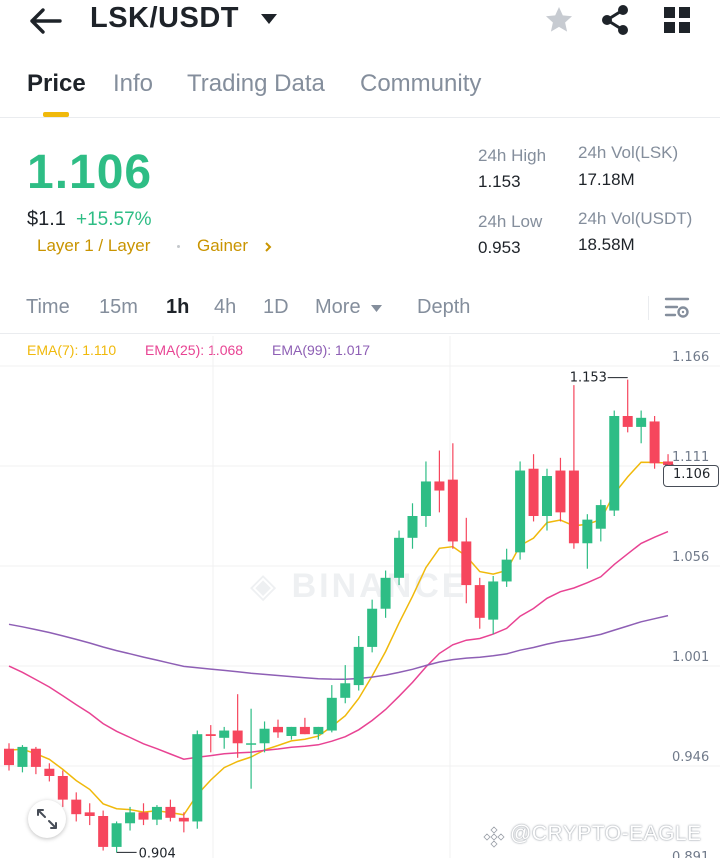 This screenshot has height=858, width=720. Describe the element at coordinates (690, 657) in the screenshot. I see `y-axis-tick-label: 1.001` at that location.